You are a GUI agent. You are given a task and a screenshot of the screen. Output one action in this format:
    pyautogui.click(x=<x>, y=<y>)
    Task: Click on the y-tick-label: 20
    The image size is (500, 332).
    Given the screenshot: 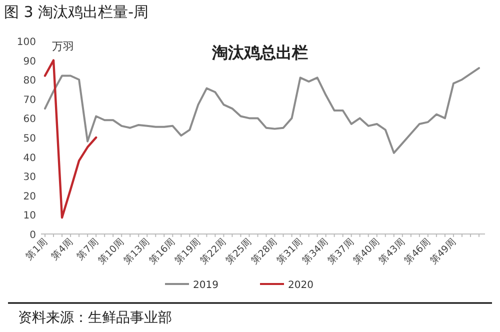 What is the action you would take?
    pyautogui.click(x=29, y=196)
    